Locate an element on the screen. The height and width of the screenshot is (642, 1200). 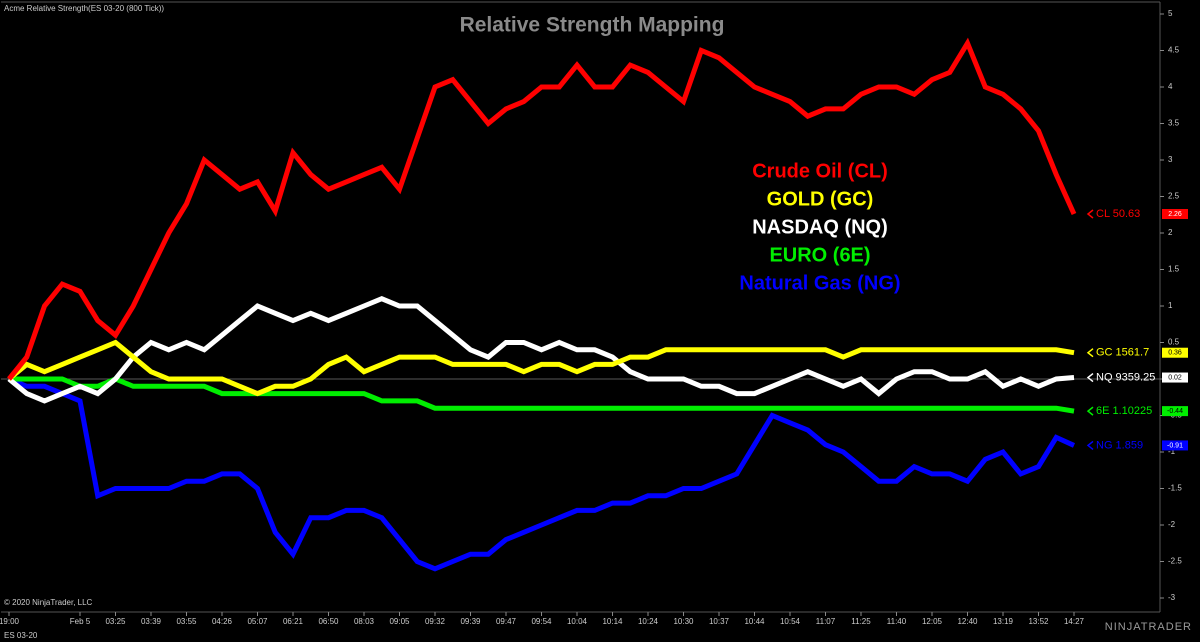
x-tick-label: 13:19 is located at coordinates (1003, 621).